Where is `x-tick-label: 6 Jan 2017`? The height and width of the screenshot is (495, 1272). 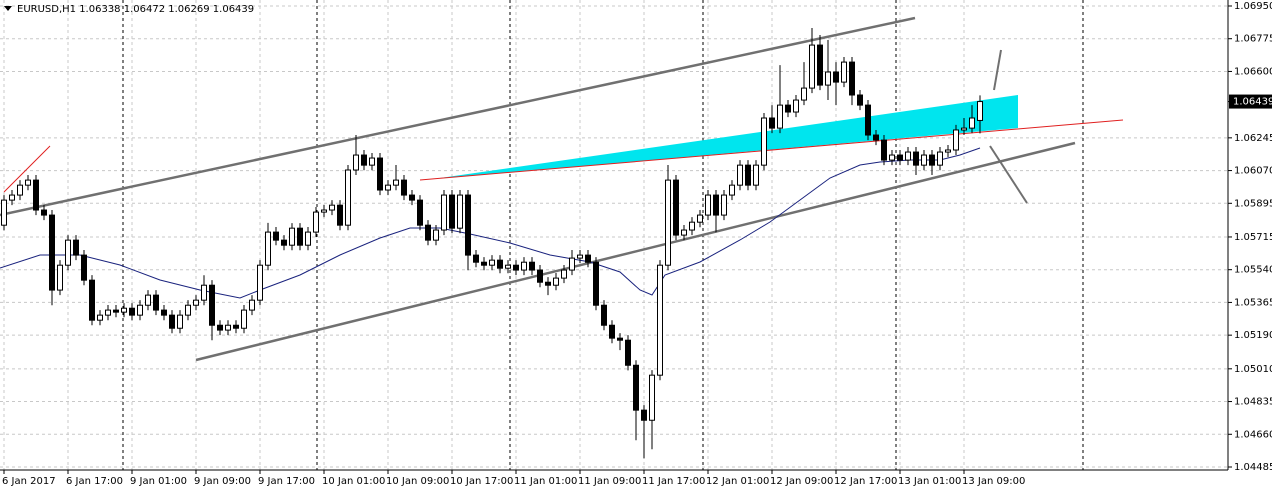
x-tick-label: 6 Jan 2017 is located at coordinates (29, 481).